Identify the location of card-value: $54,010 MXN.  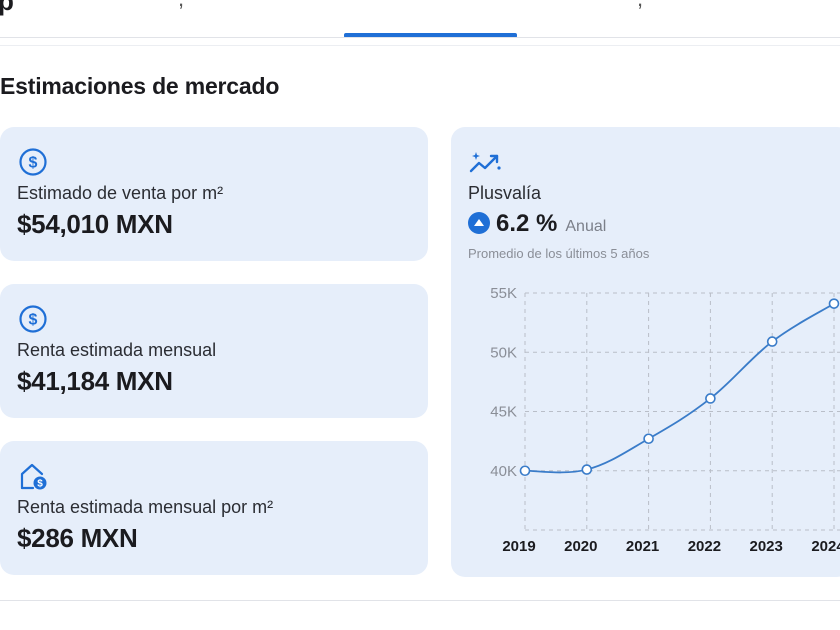
(95, 224).